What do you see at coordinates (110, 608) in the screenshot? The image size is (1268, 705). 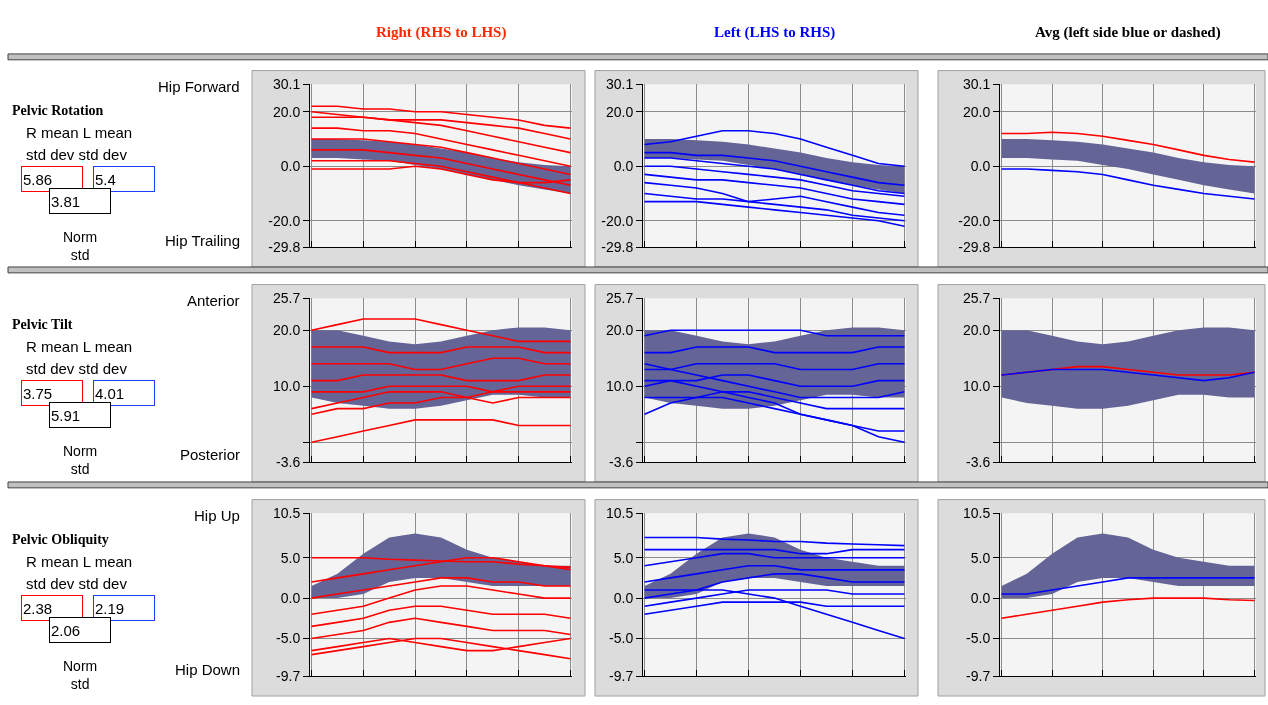 I see `text: 2.19` at bounding box center [110, 608].